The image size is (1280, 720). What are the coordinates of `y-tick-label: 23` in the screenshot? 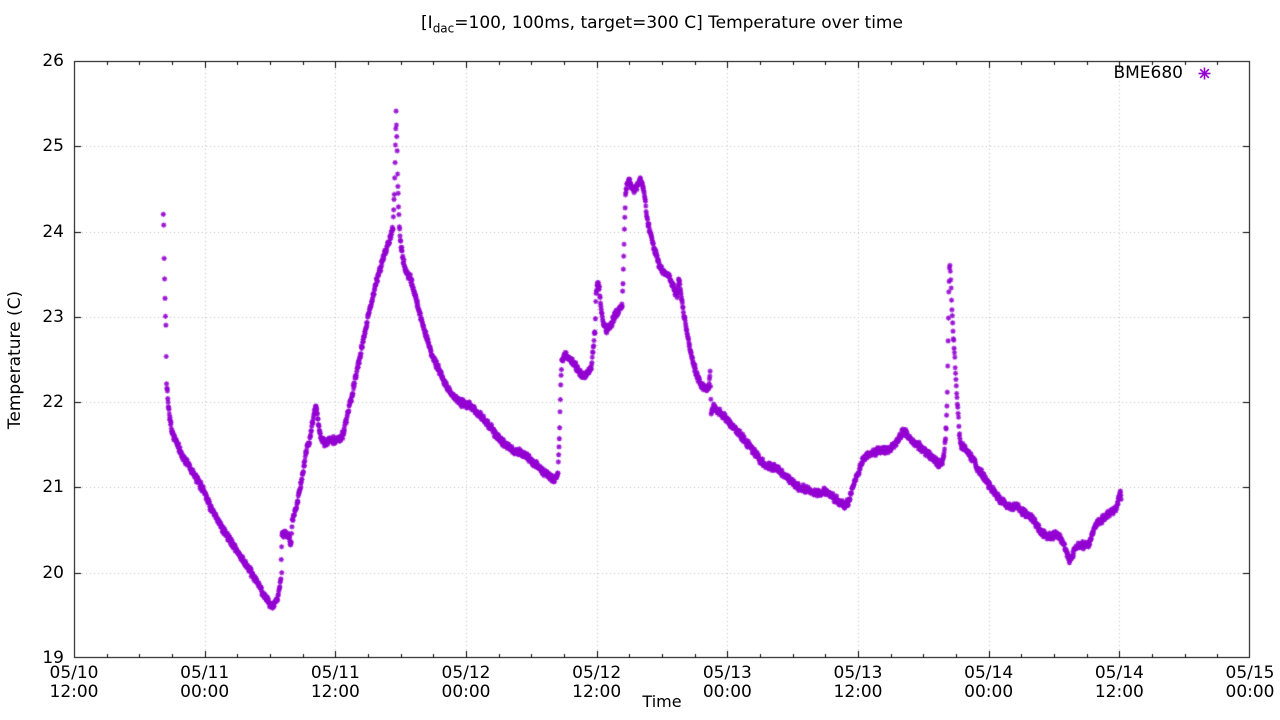 It's located at (53, 316).